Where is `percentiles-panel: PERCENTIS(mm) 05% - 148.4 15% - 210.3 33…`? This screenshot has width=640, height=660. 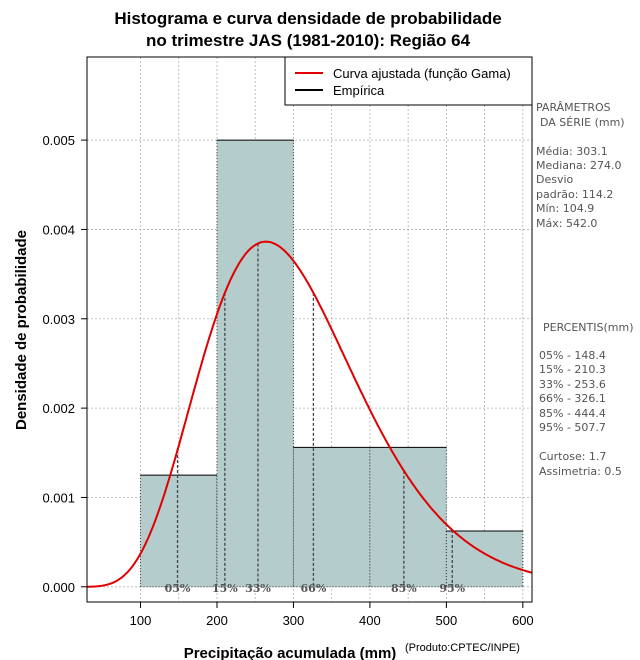 percentiles-panel: PERCENTIS(mm) 05% - 148.4 15% - 210.3 33… is located at coordinates (586, 399).